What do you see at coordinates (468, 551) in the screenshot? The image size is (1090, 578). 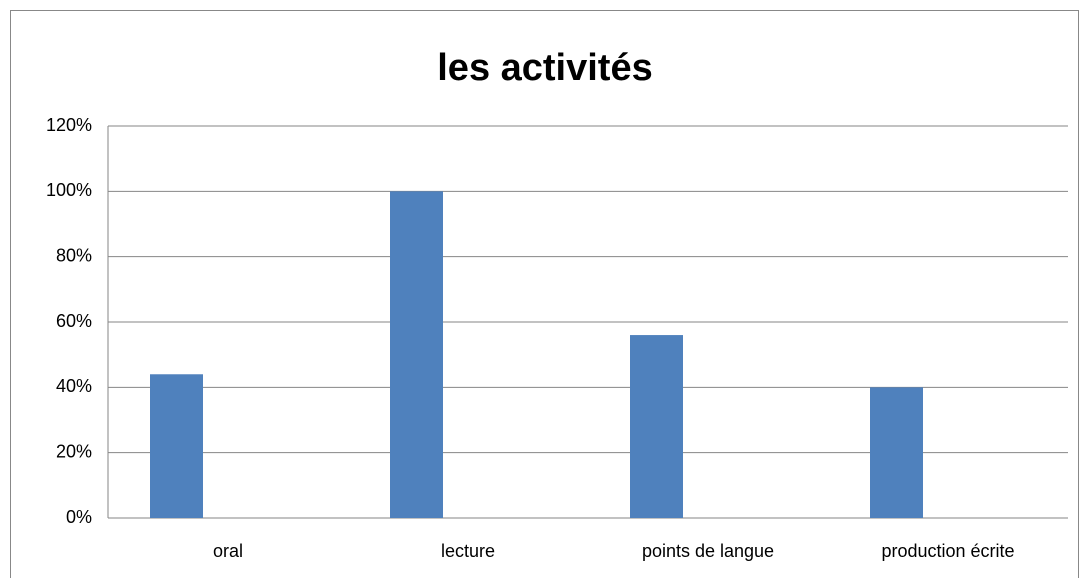 I see `x-tick-label: lecture` at bounding box center [468, 551].